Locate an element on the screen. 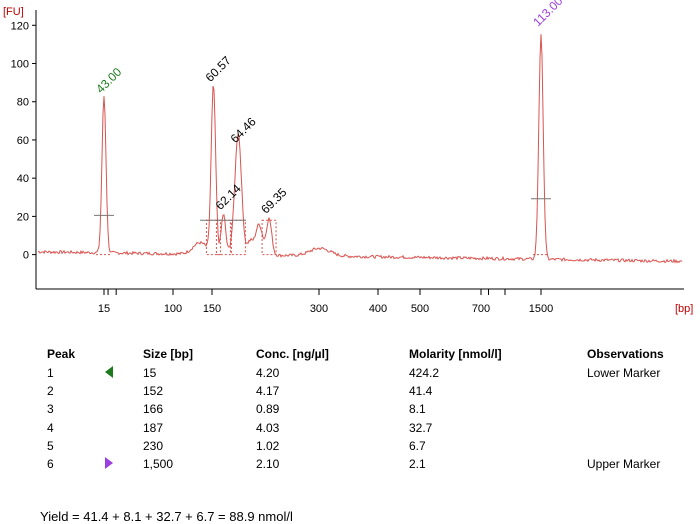 The image size is (700, 524). peak-number: 6 is located at coordinates (50, 464).